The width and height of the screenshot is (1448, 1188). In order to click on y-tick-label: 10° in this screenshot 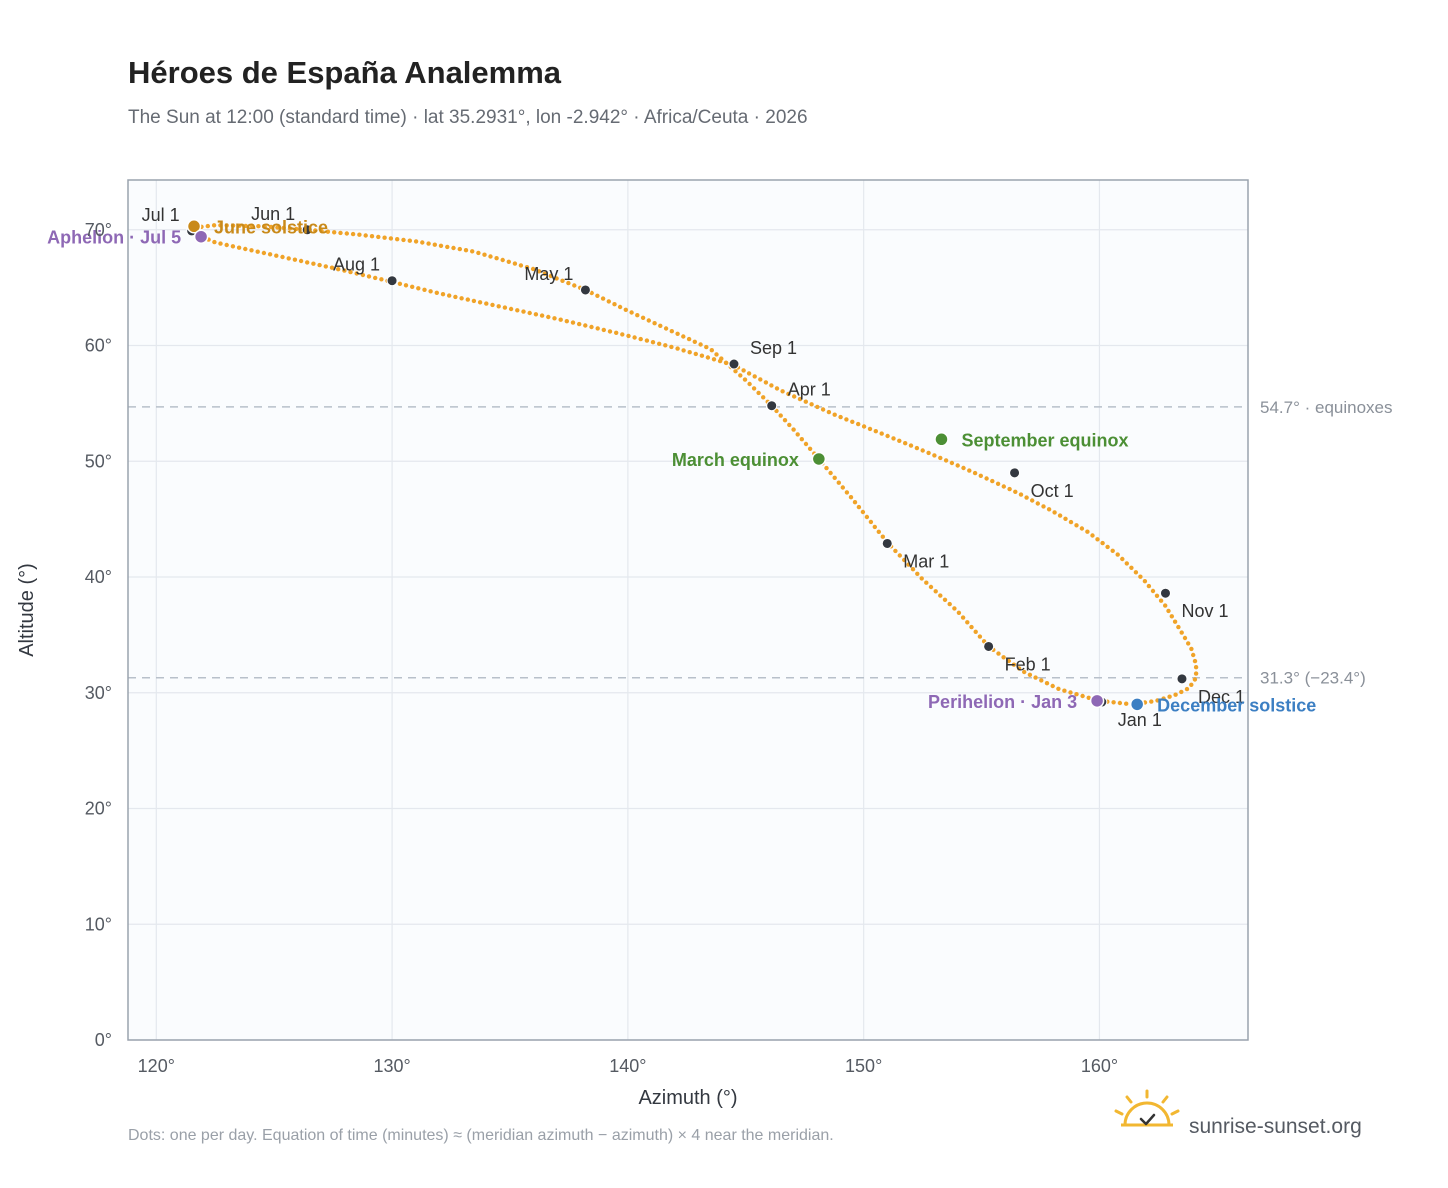, I will do `click(98, 924)`.